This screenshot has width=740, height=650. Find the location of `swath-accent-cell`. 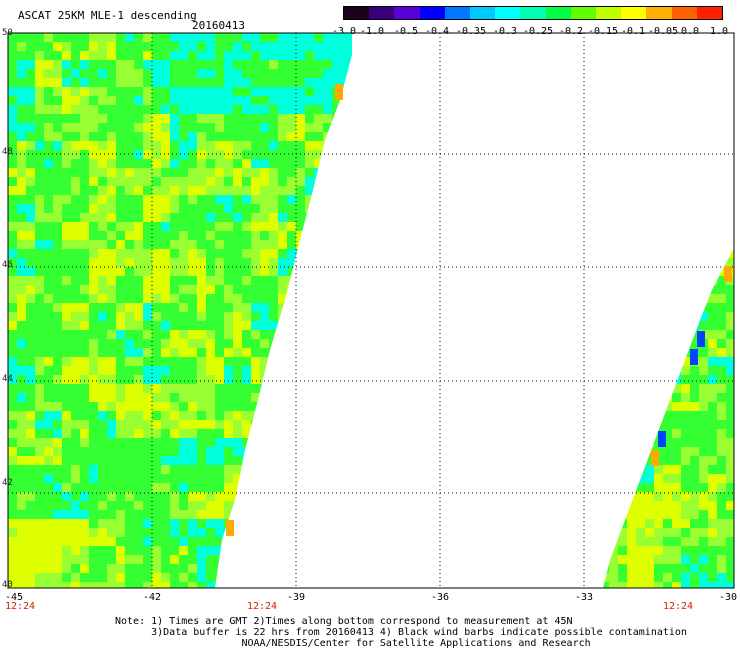

swath-accent-cell is located at coordinates (655, 458).